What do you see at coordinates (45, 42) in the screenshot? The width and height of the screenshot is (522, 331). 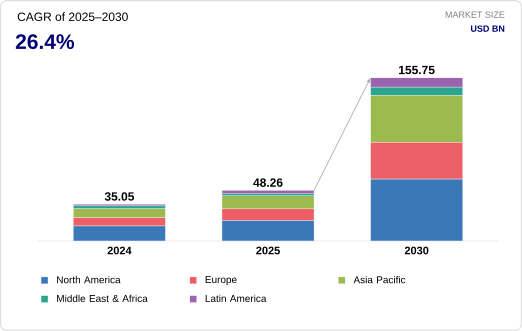 I see `chart-subtitle: 26.4%` at bounding box center [45, 42].